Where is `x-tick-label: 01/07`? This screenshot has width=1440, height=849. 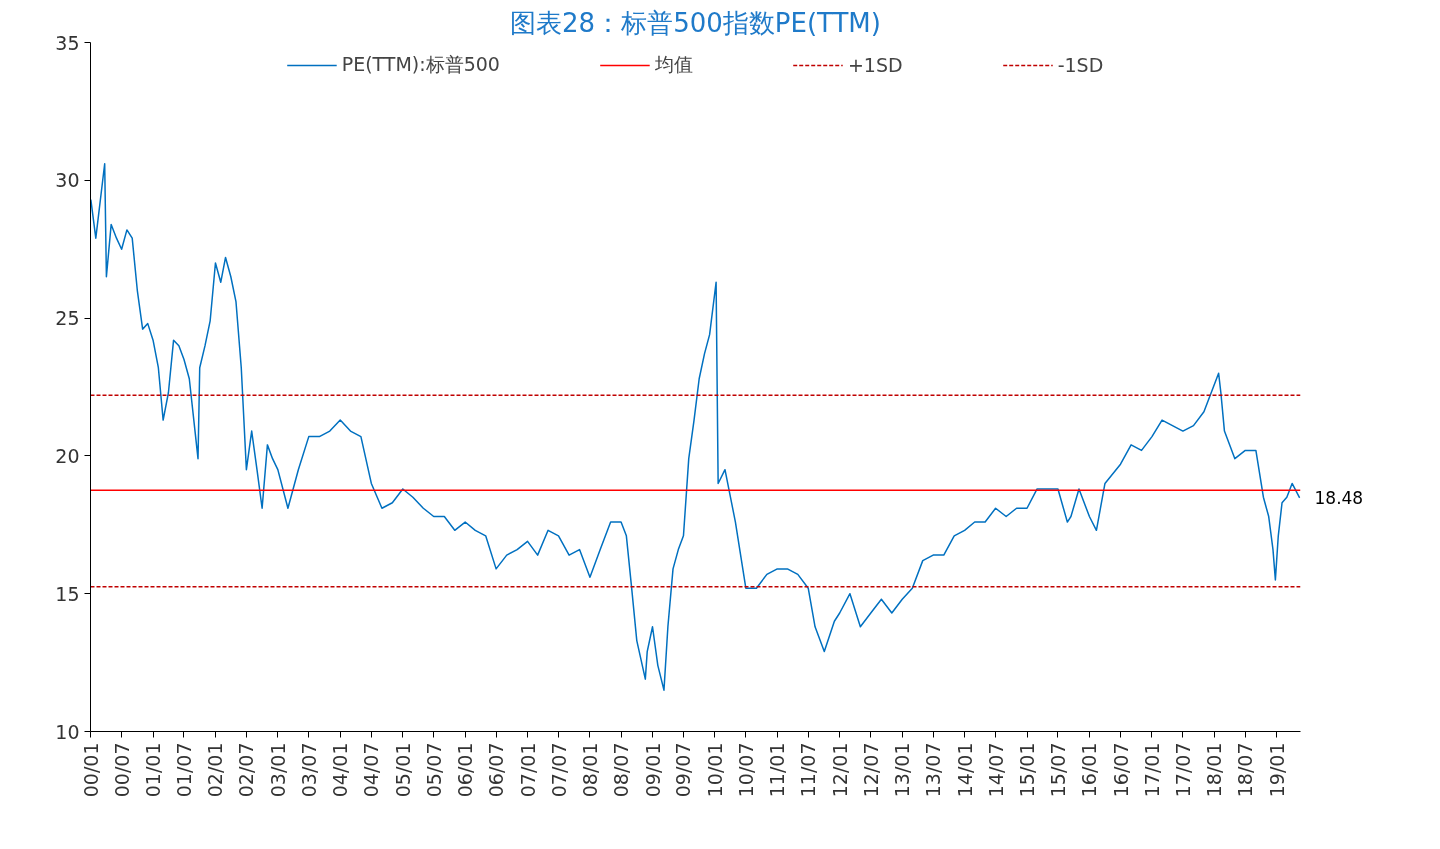
x-tick-label: 01/07 is located at coordinates (184, 770).